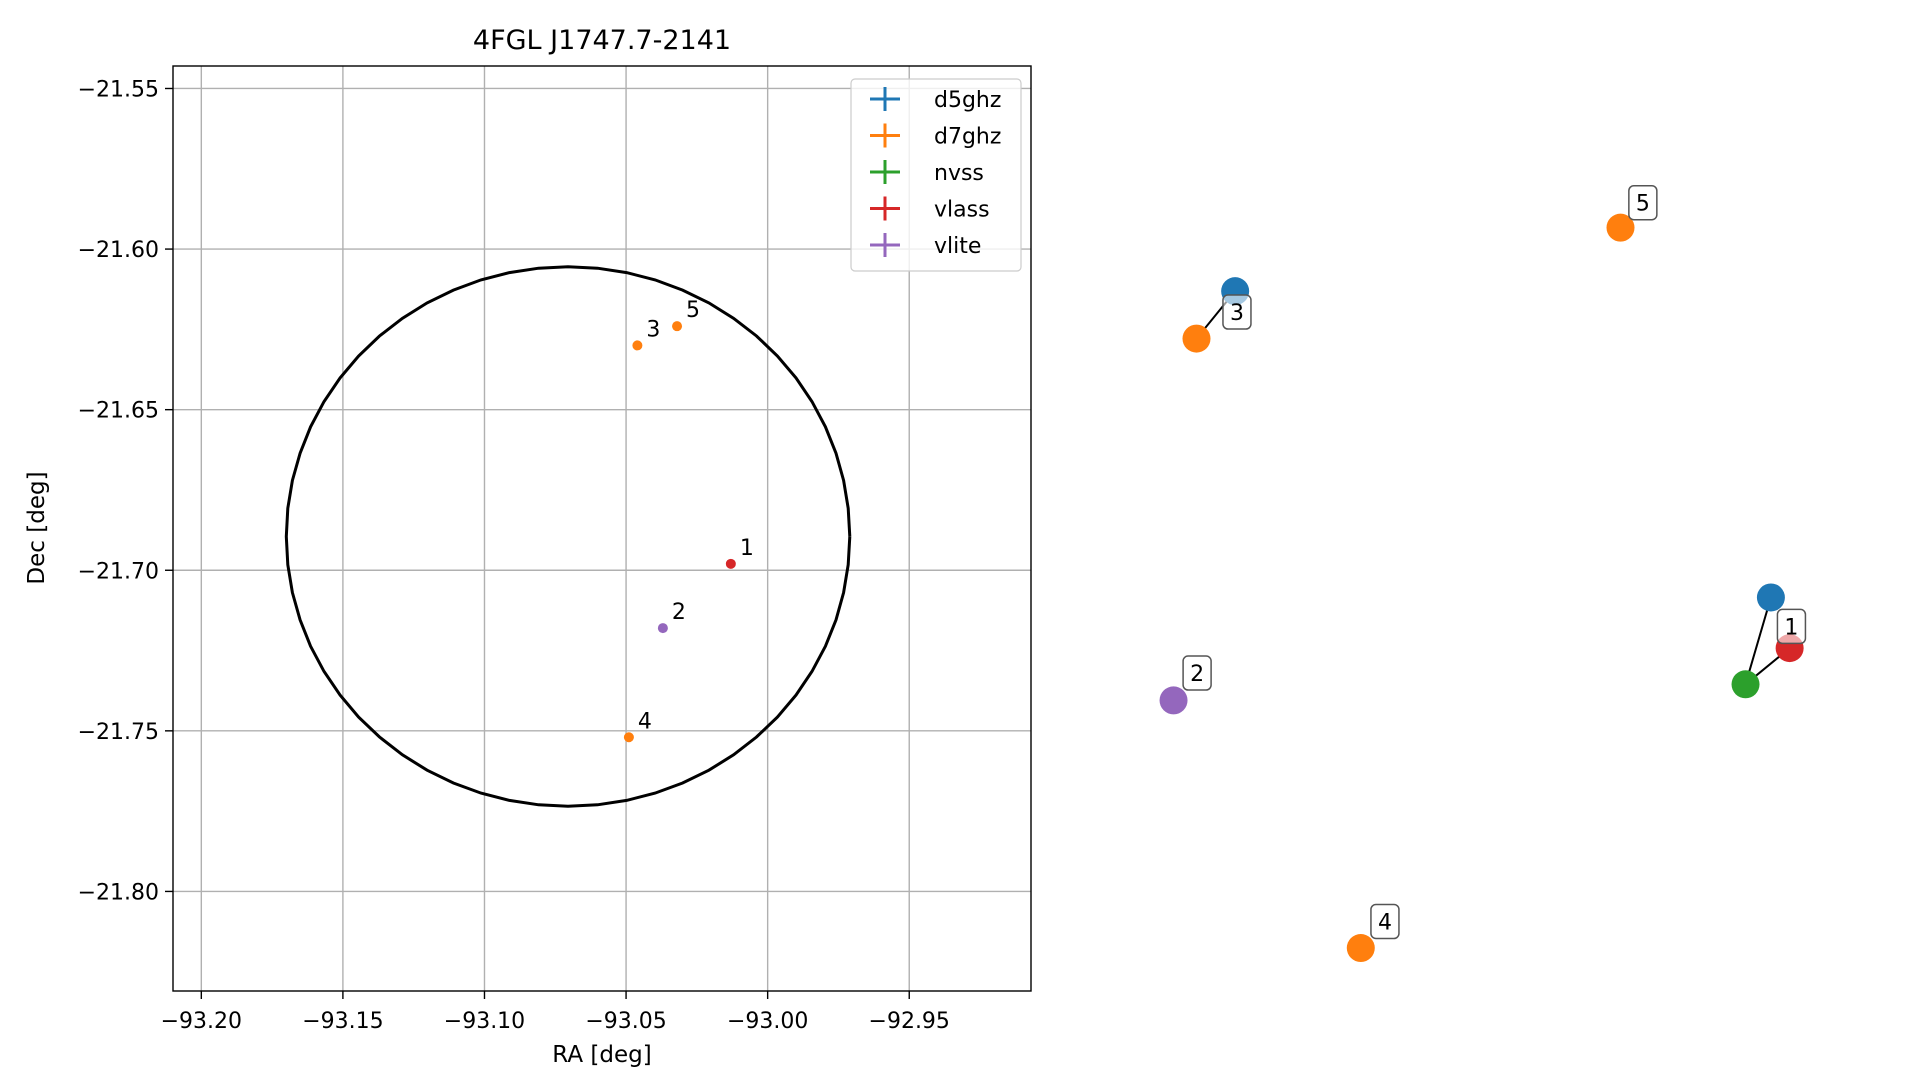 Image resolution: width=1919 pixels, height=1080 pixels. What do you see at coordinates (342, 1021) in the screenshot?
I see `x-tick-label: −93.15` at bounding box center [342, 1021].